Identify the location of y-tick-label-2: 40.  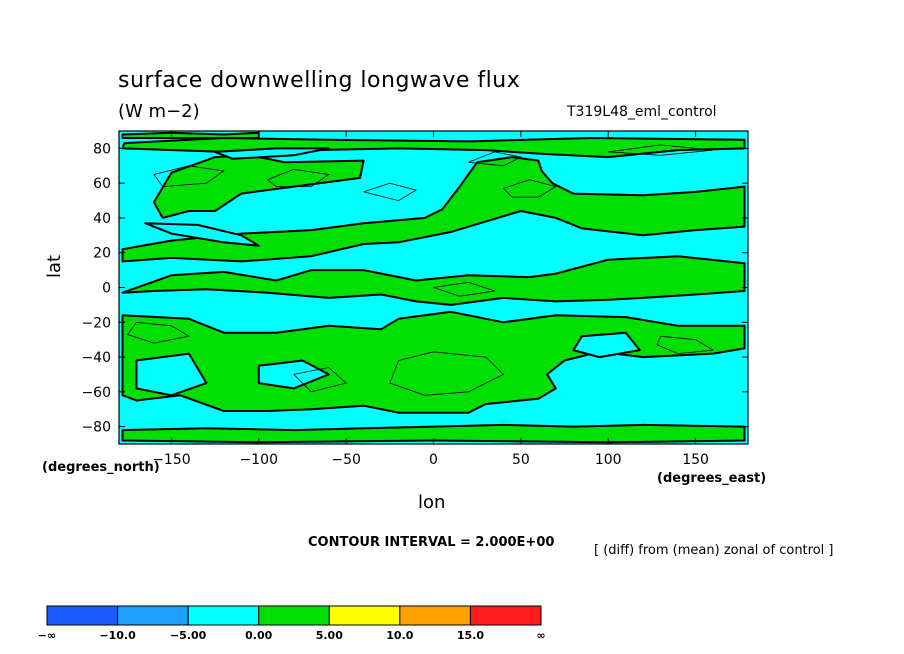
(102, 219).